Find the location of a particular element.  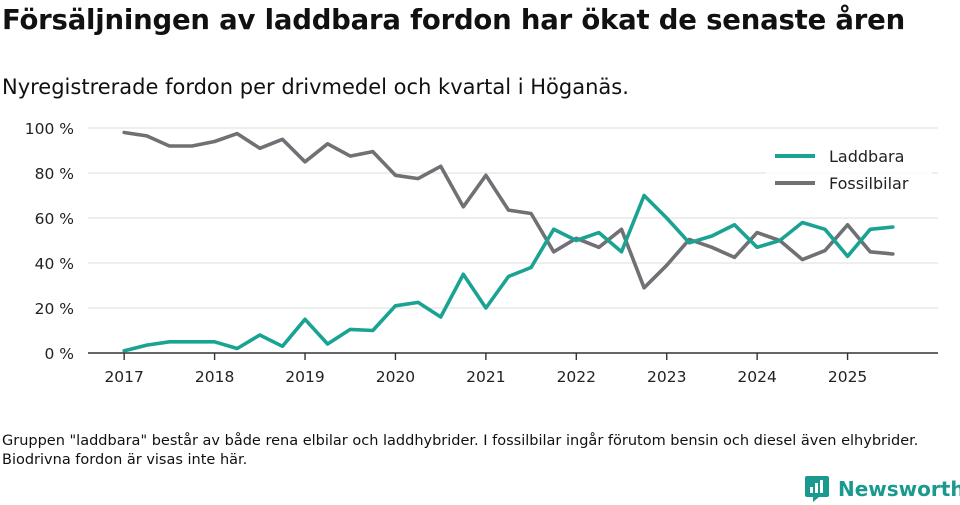

x-tick-label: 2025 is located at coordinates (847, 377).